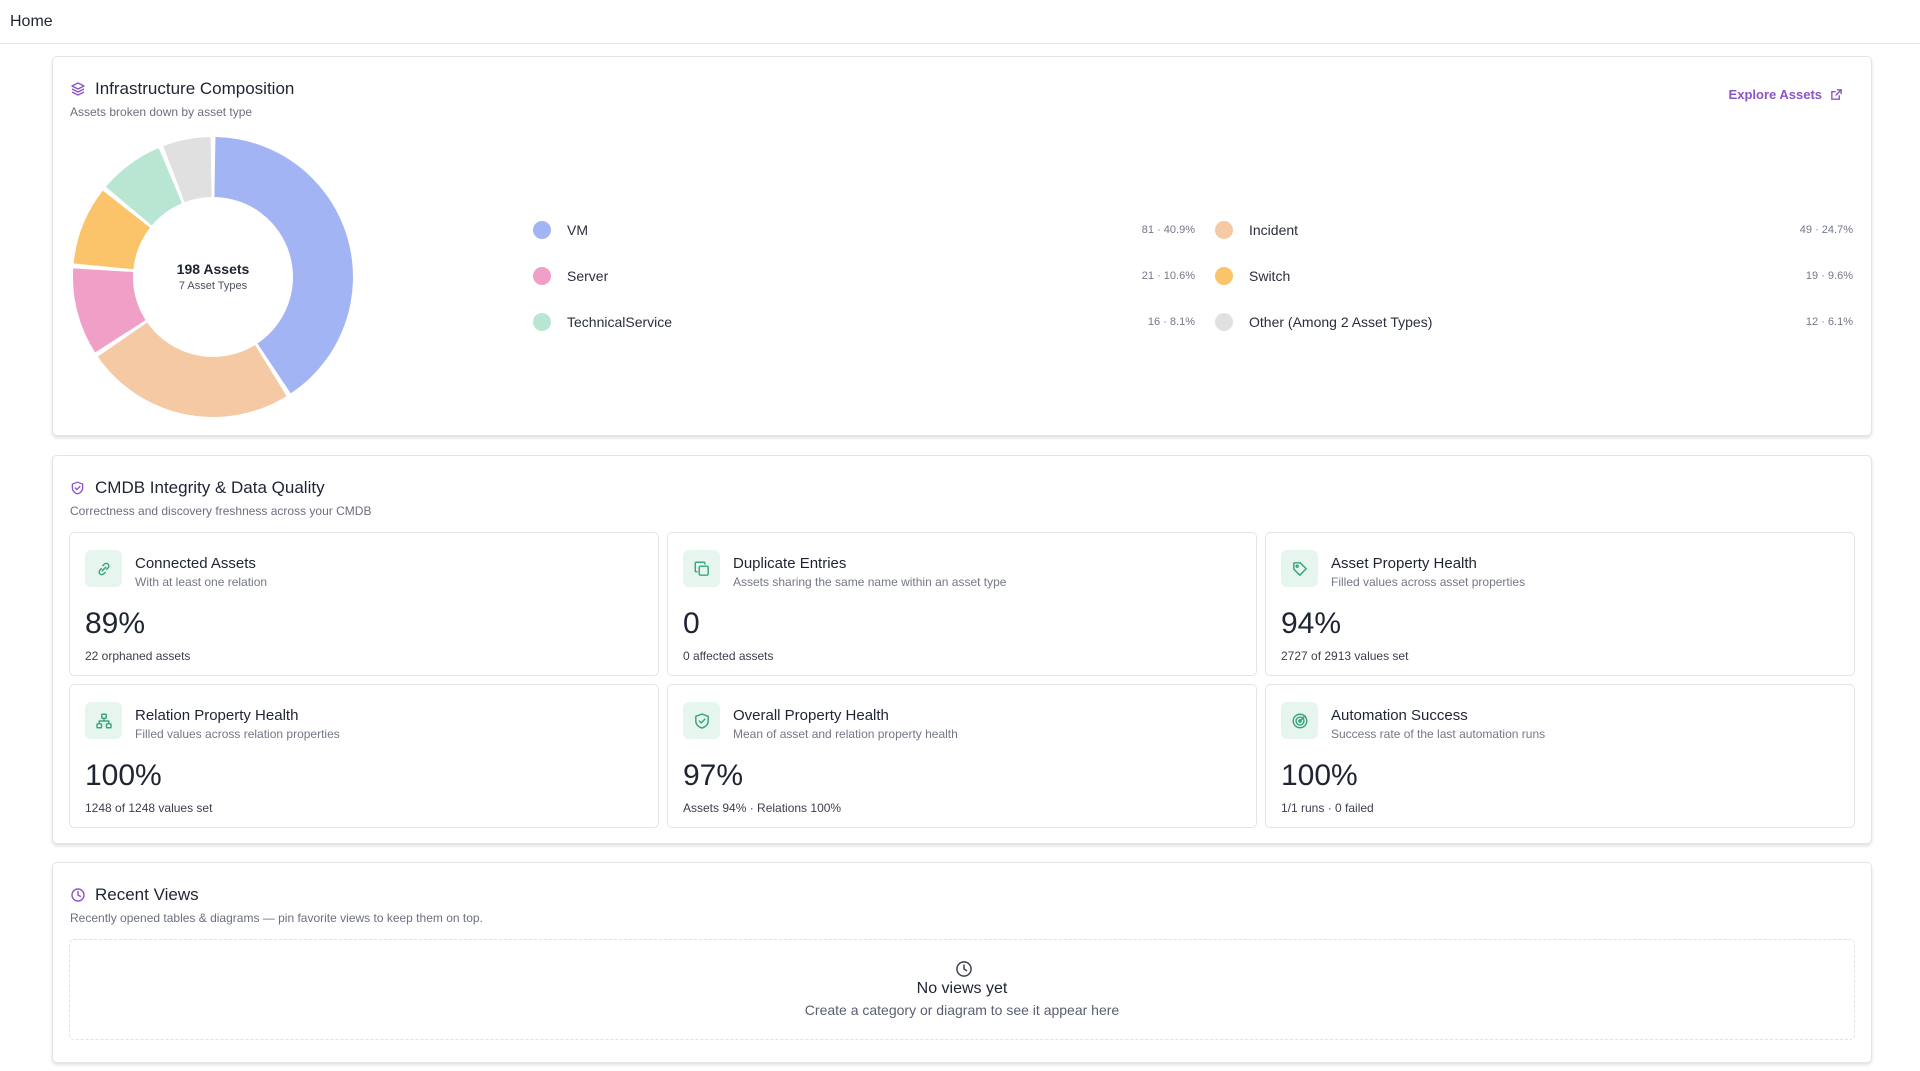 This screenshot has width=1920, height=1071. What do you see at coordinates (31, 21) in the screenshot?
I see `breadcrumb-home: Home` at bounding box center [31, 21].